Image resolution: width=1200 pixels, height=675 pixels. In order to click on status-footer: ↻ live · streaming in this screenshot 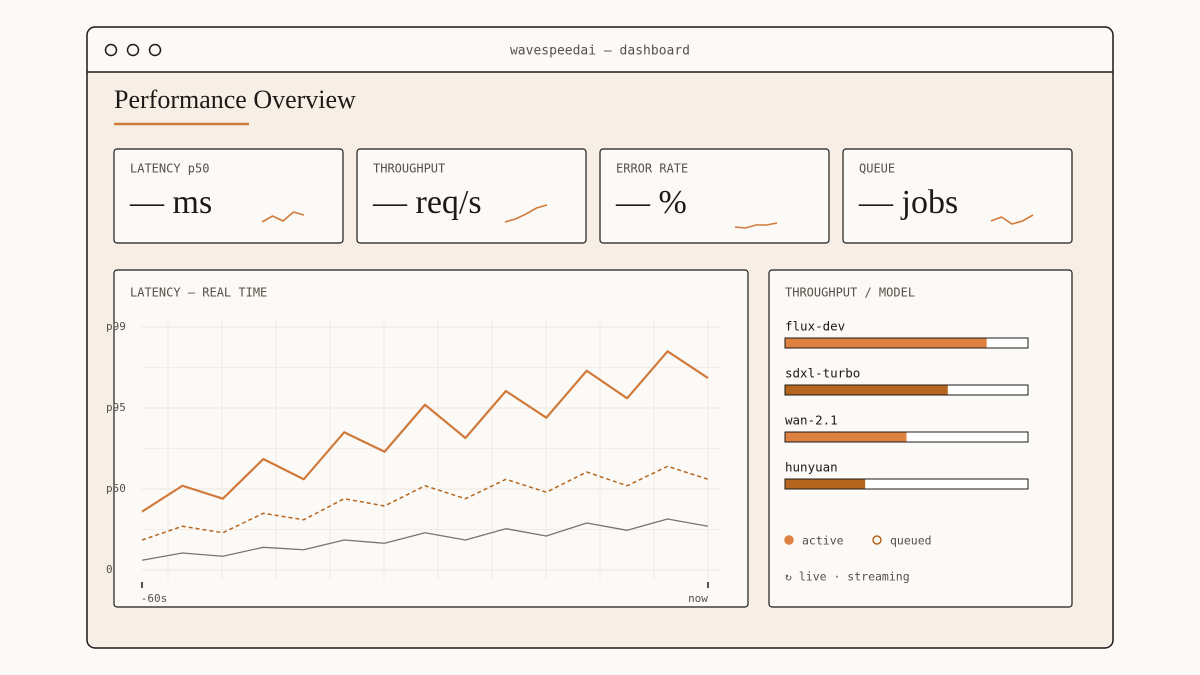, I will do `click(847, 577)`.